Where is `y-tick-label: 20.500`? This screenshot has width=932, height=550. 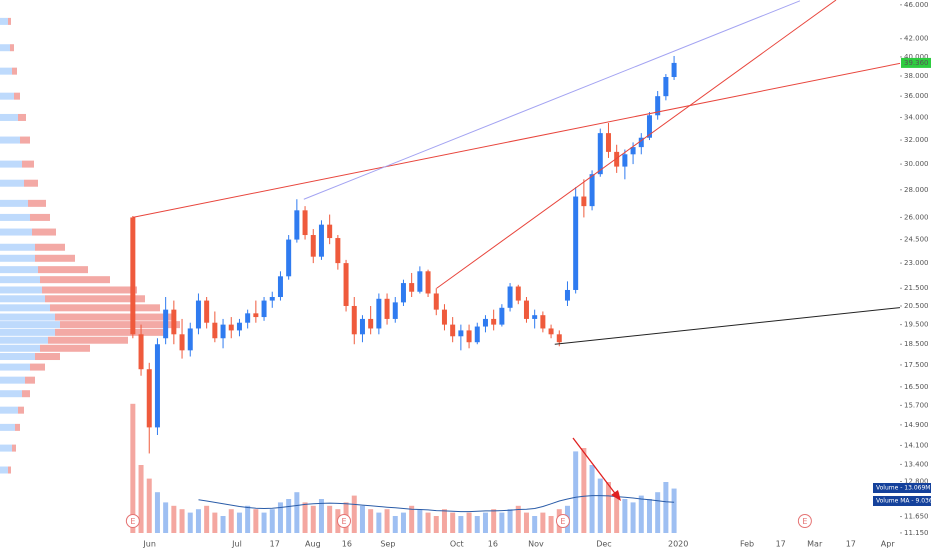
y-tick-label: 20.500 is located at coordinates (916, 306).